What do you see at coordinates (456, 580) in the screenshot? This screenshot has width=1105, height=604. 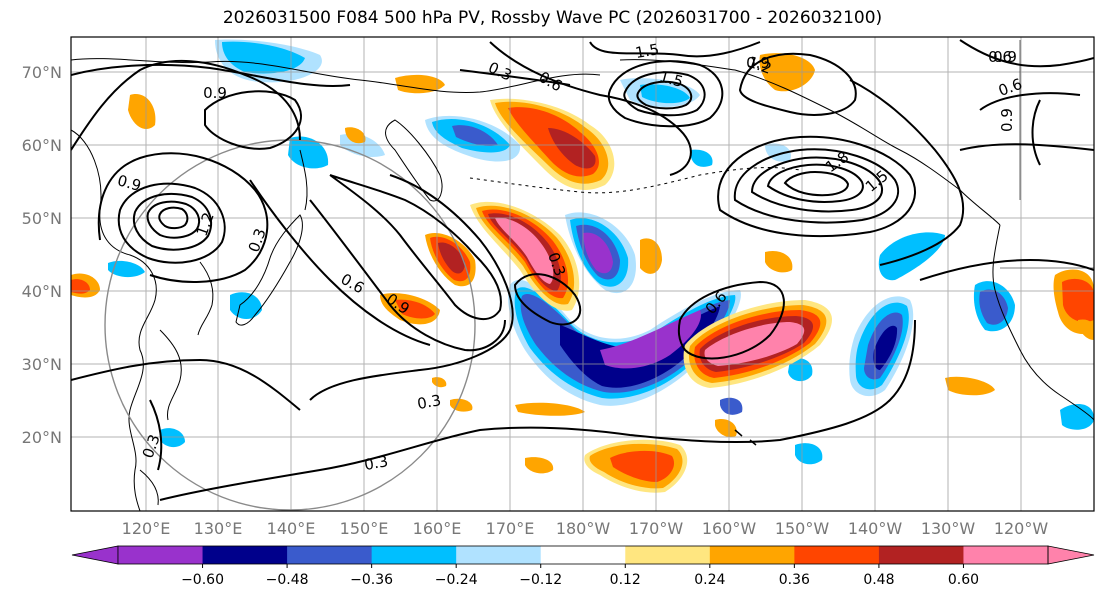 I see `colorbar-tick-label: −0.24` at bounding box center [456, 580].